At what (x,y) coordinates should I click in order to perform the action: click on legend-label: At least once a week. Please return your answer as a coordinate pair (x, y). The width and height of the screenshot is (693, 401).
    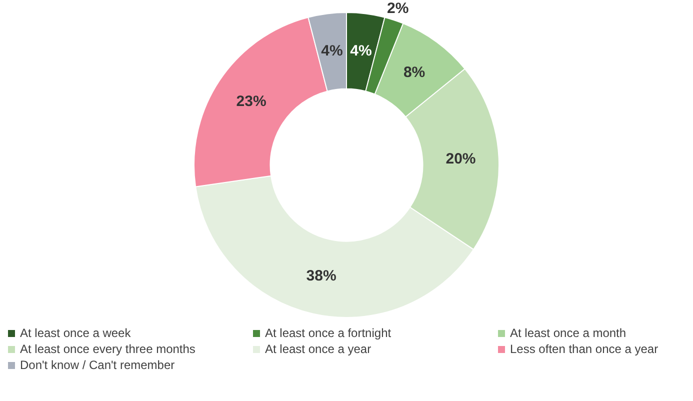
    Looking at the image, I should click on (75, 333).